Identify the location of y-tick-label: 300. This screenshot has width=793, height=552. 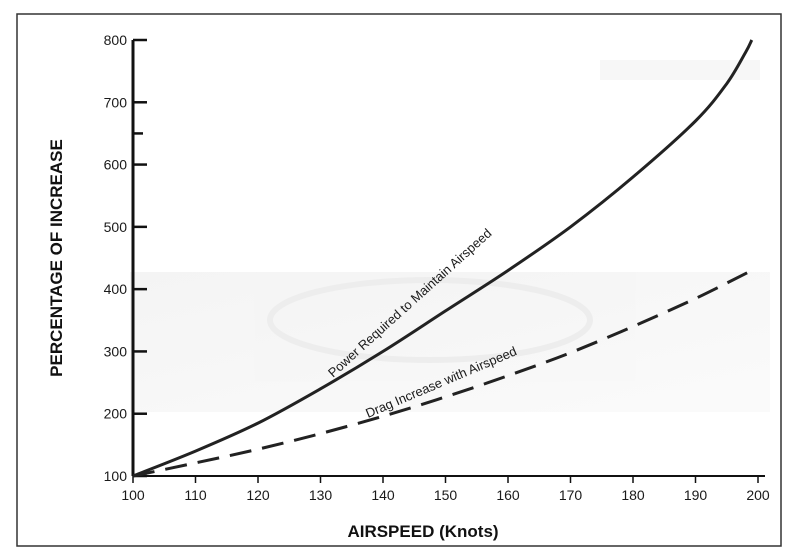
(116, 351).